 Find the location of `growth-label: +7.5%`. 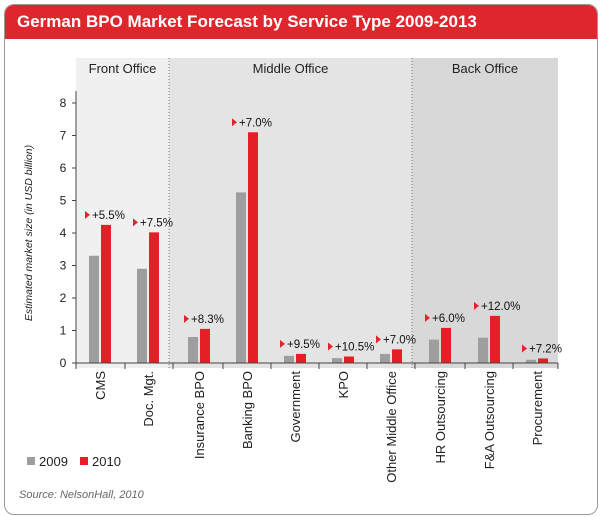

growth-label: +7.5% is located at coordinates (156, 223).